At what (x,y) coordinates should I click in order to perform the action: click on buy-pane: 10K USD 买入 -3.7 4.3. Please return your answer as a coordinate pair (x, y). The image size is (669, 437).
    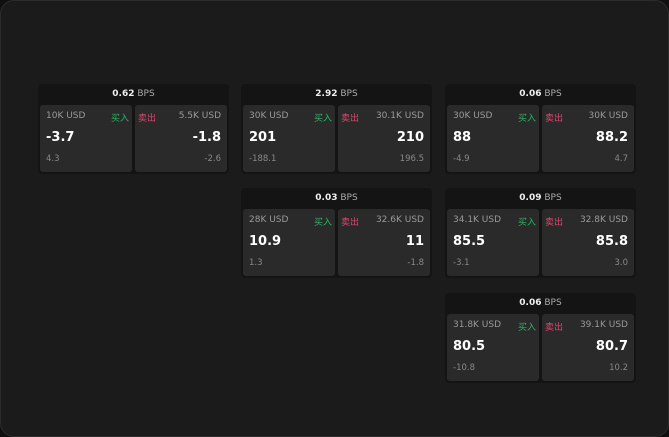
    Looking at the image, I should click on (86, 138).